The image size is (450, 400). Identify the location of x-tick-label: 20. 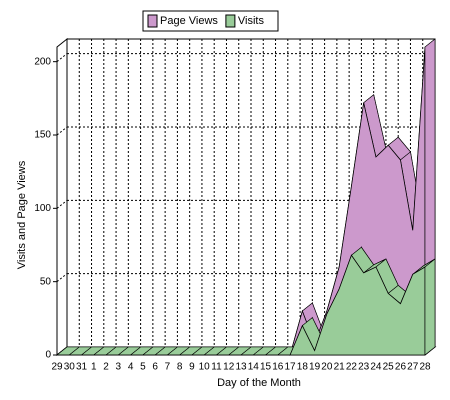
(327, 367).